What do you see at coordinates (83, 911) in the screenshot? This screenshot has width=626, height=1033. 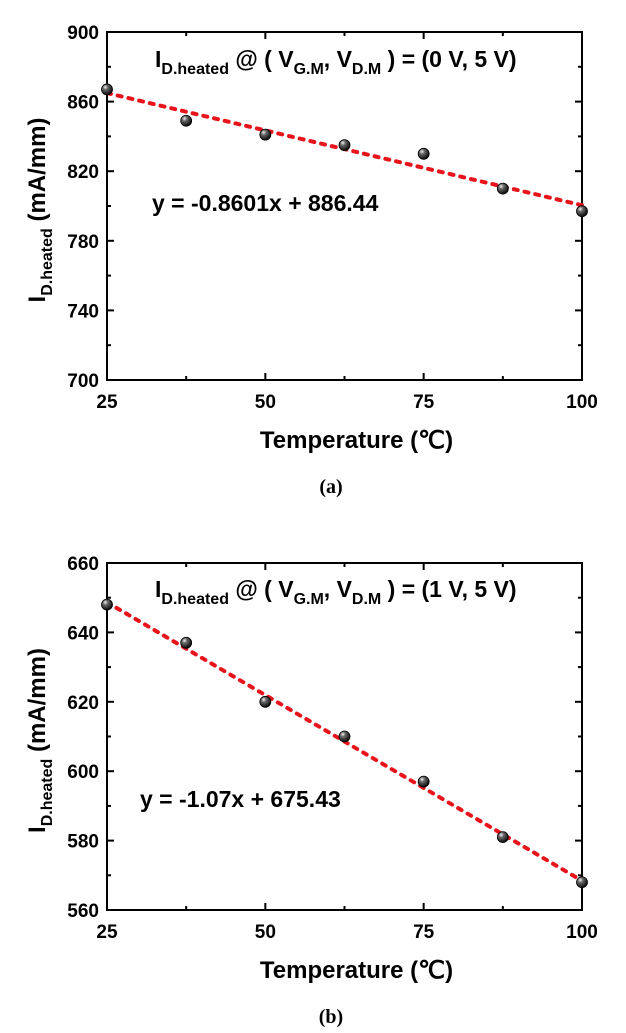 I see `y-tick-label: 560` at bounding box center [83, 911].